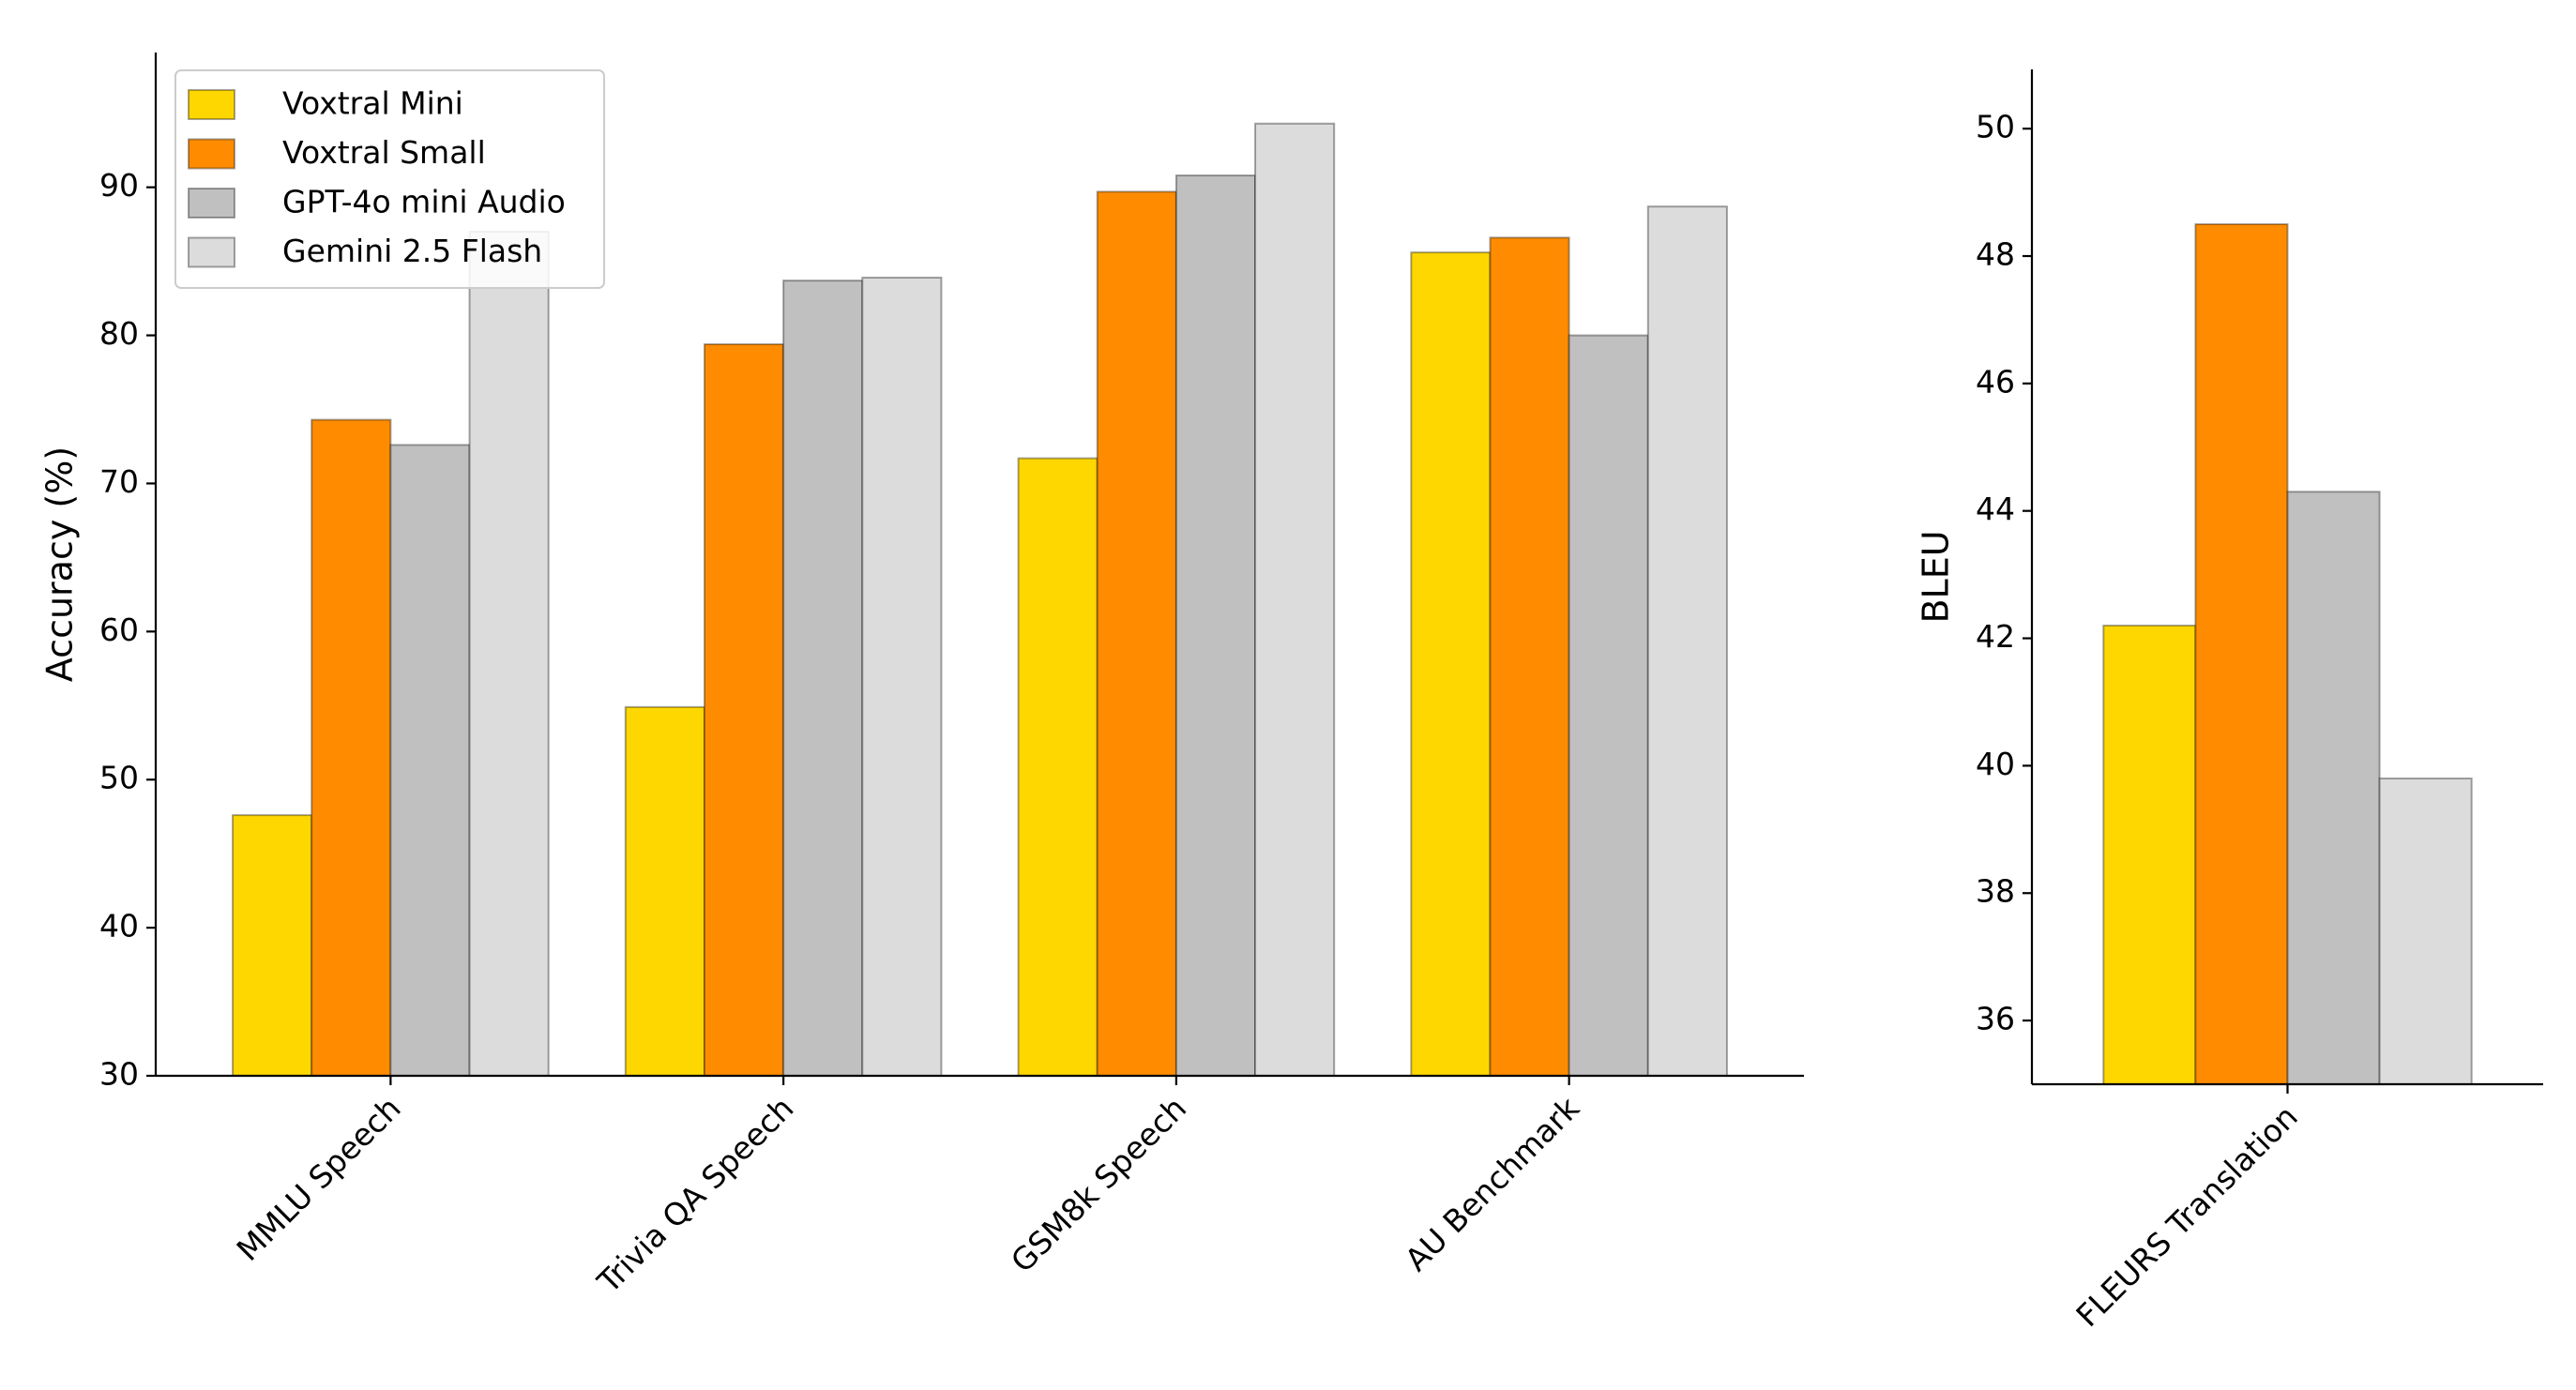 The height and width of the screenshot is (1390, 2576). What do you see at coordinates (119, 333) in the screenshot?
I see `y-tick-label: 80` at bounding box center [119, 333].